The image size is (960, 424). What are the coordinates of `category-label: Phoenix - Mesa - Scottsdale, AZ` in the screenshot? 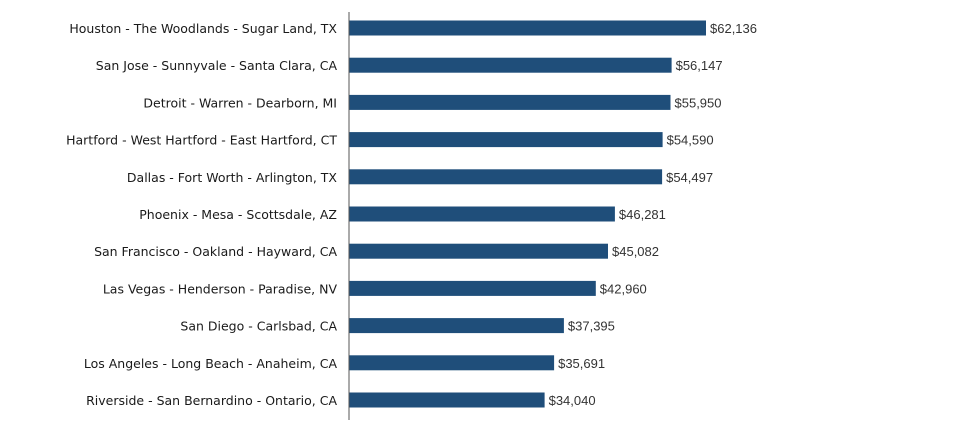 It's located at (238, 214).